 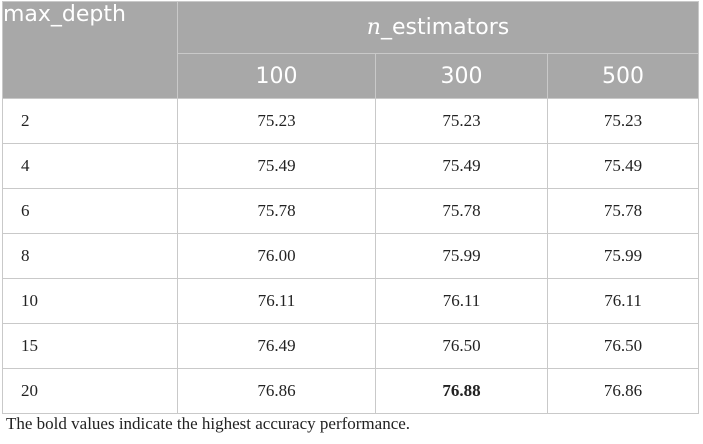 I want to click on table-row: 4 75.49 75.49 75.49, so click(x=351, y=166).